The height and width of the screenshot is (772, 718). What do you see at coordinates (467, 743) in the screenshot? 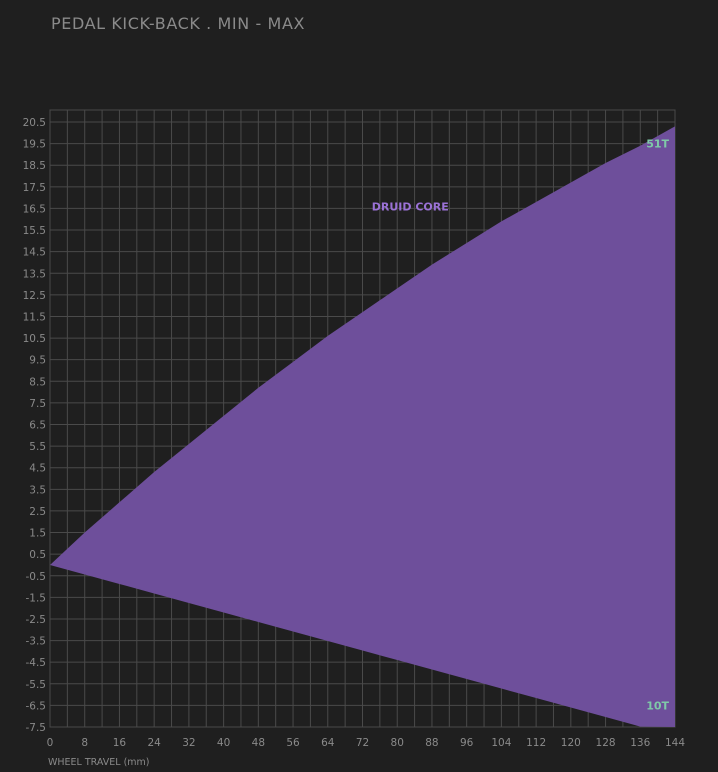
I see `x-tick-label: 96` at bounding box center [467, 743].